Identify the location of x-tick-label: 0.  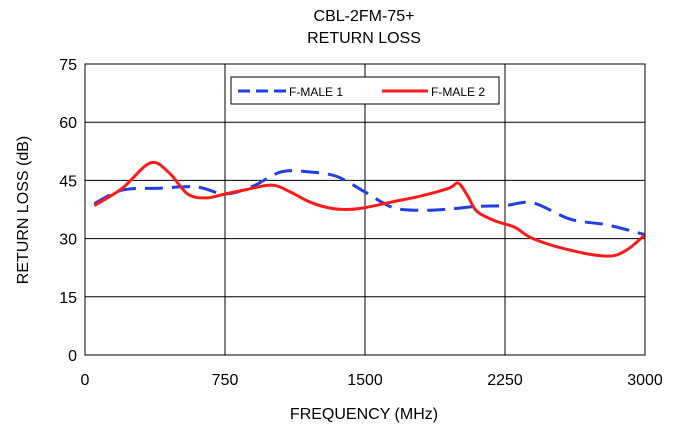
(85, 380).